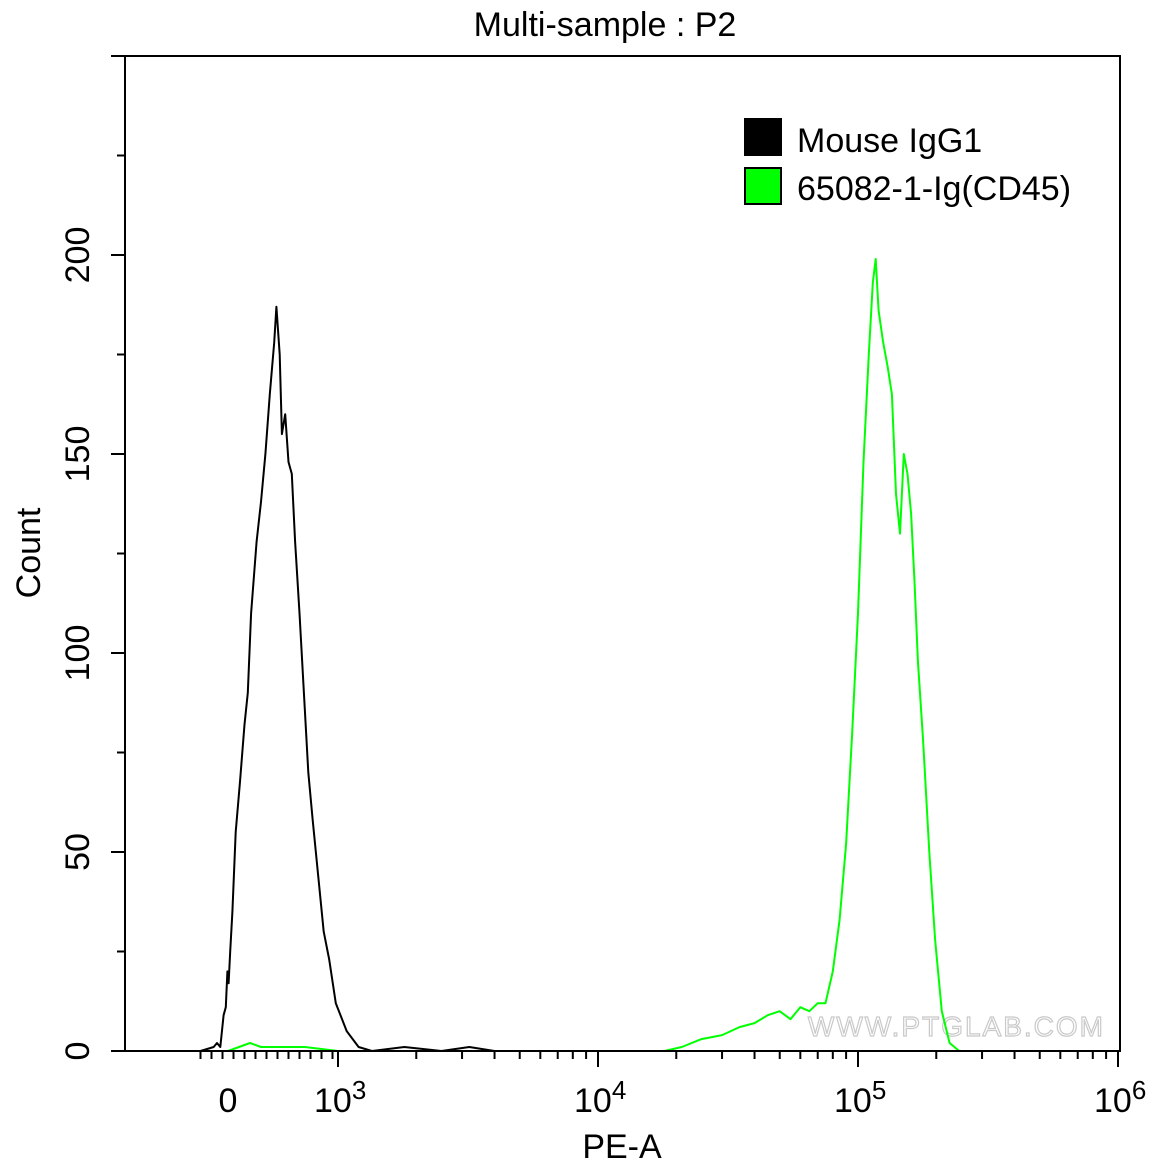 The height and width of the screenshot is (1168, 1168). Describe the element at coordinates (889, 141) in the screenshot. I see `legend-label-mouse-igg1: Mouse IgG1` at that location.